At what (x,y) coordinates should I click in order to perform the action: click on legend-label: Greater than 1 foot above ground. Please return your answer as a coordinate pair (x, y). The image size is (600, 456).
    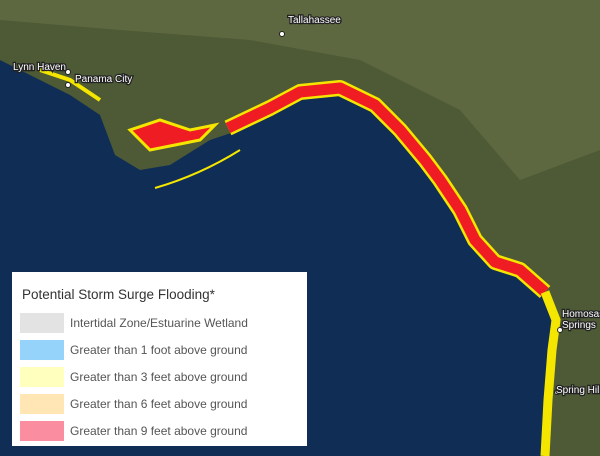
    Looking at the image, I should click on (158, 350).